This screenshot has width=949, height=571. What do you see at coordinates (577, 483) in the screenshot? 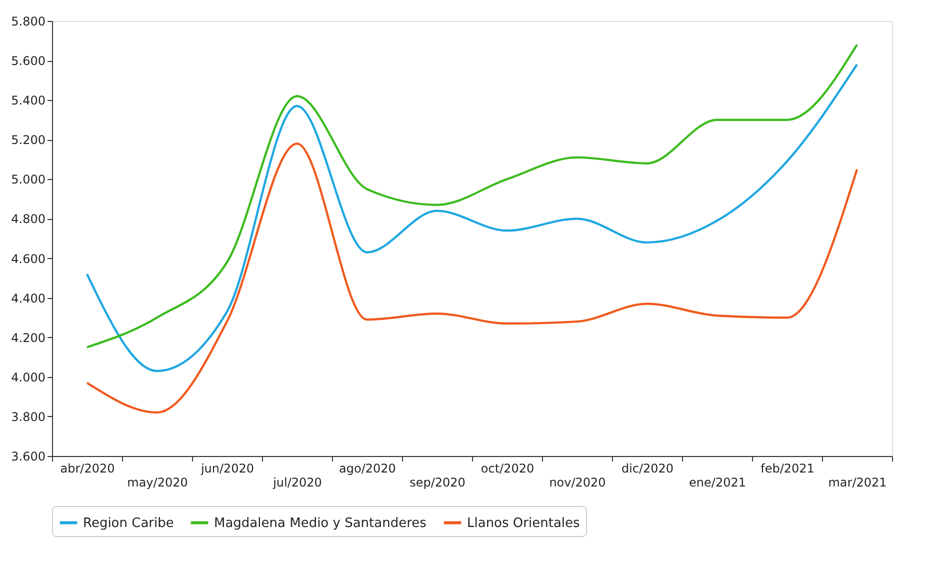
I see `x-tick-label: nov/2020` at bounding box center [577, 483].